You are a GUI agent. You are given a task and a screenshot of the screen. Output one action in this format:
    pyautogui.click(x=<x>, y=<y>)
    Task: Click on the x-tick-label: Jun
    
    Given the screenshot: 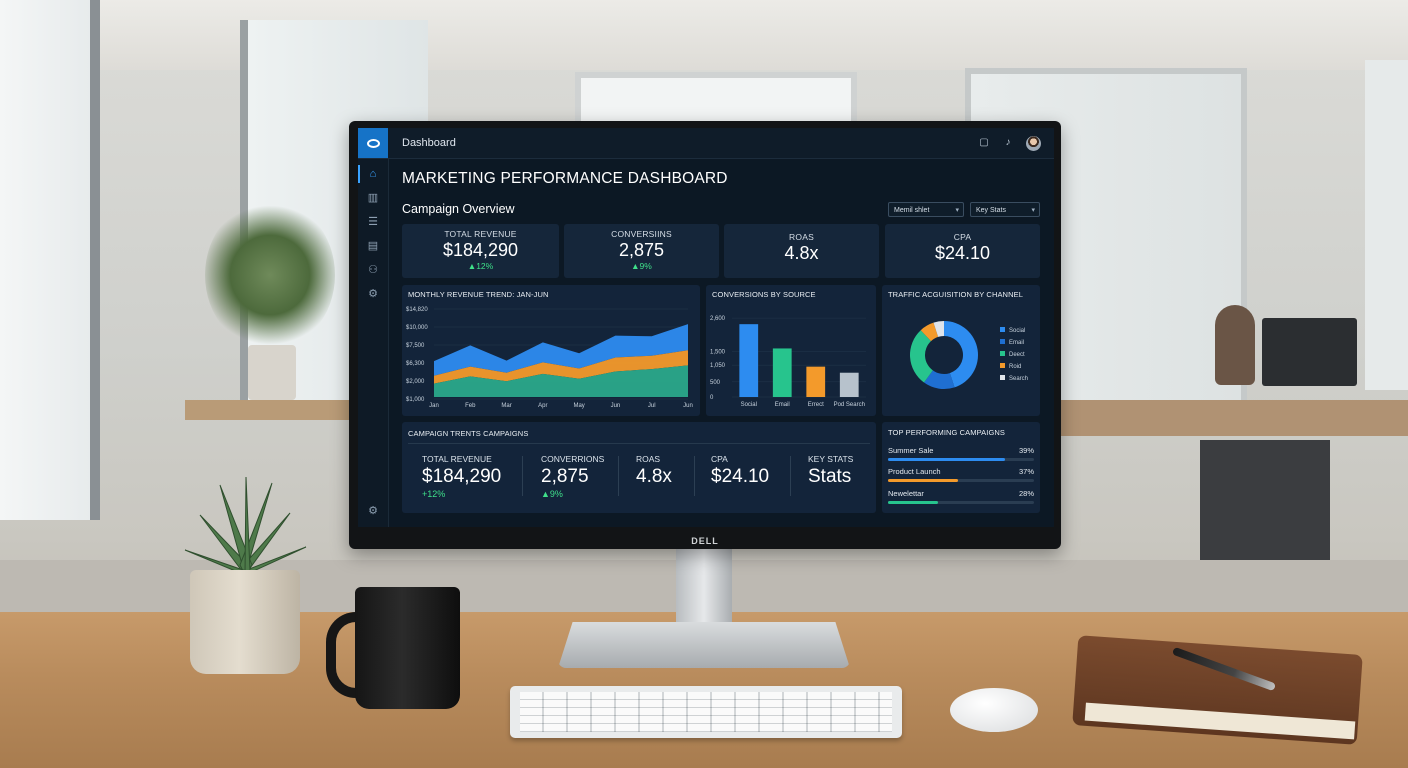 What is the action you would take?
    pyautogui.click(x=688, y=406)
    